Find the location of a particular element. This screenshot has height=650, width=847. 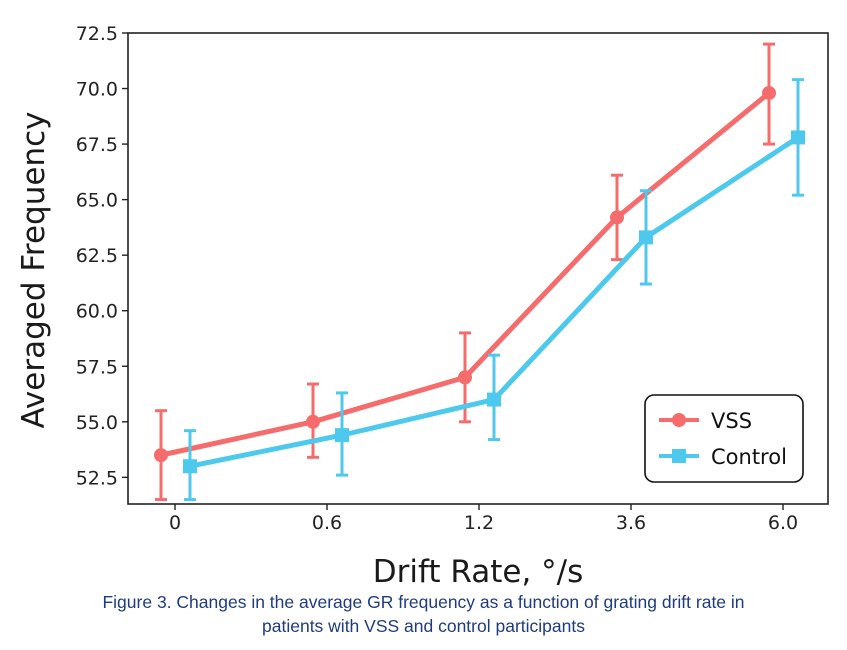

y-tick-label: 52.5 is located at coordinates (97, 478).